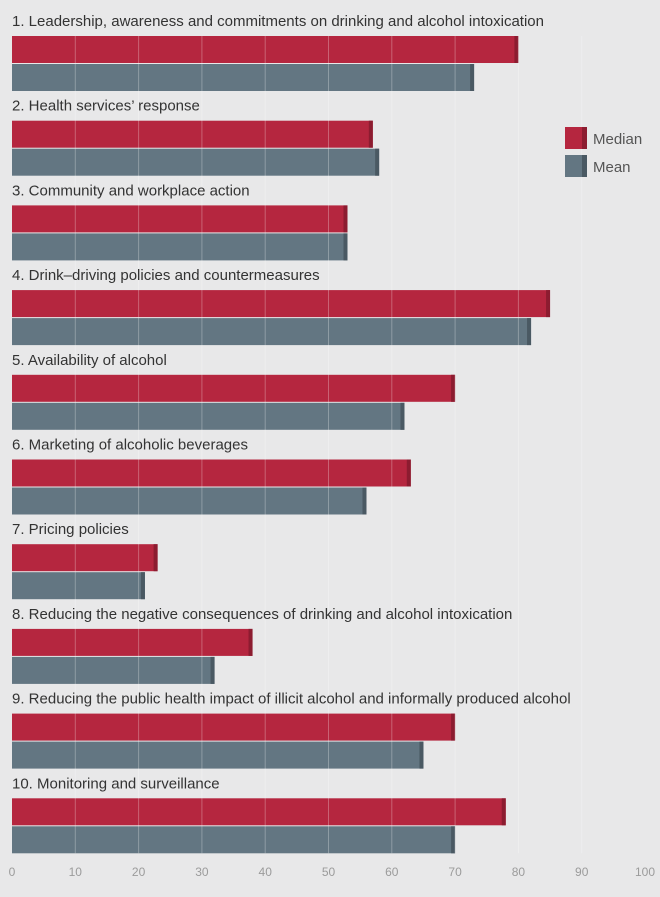 The height and width of the screenshot is (897, 660). What do you see at coordinates (582, 872) in the screenshot?
I see `x-tick-label: 90` at bounding box center [582, 872].